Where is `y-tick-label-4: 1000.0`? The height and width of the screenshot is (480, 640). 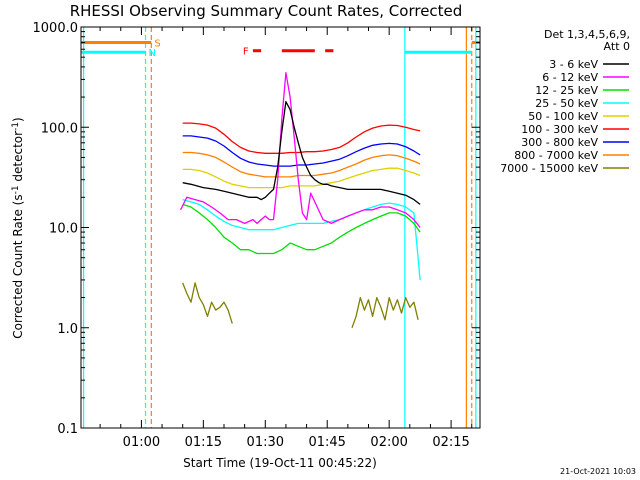
y-tick-label-4: 1000.0 is located at coordinates (56, 28).